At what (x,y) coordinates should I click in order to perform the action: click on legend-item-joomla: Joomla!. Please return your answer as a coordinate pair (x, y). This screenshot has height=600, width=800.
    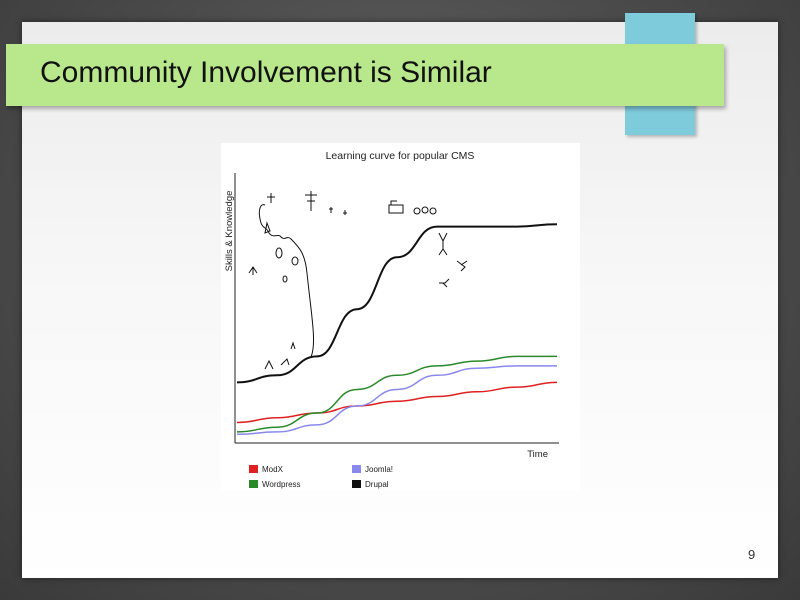
    Looking at the image, I should click on (372, 469).